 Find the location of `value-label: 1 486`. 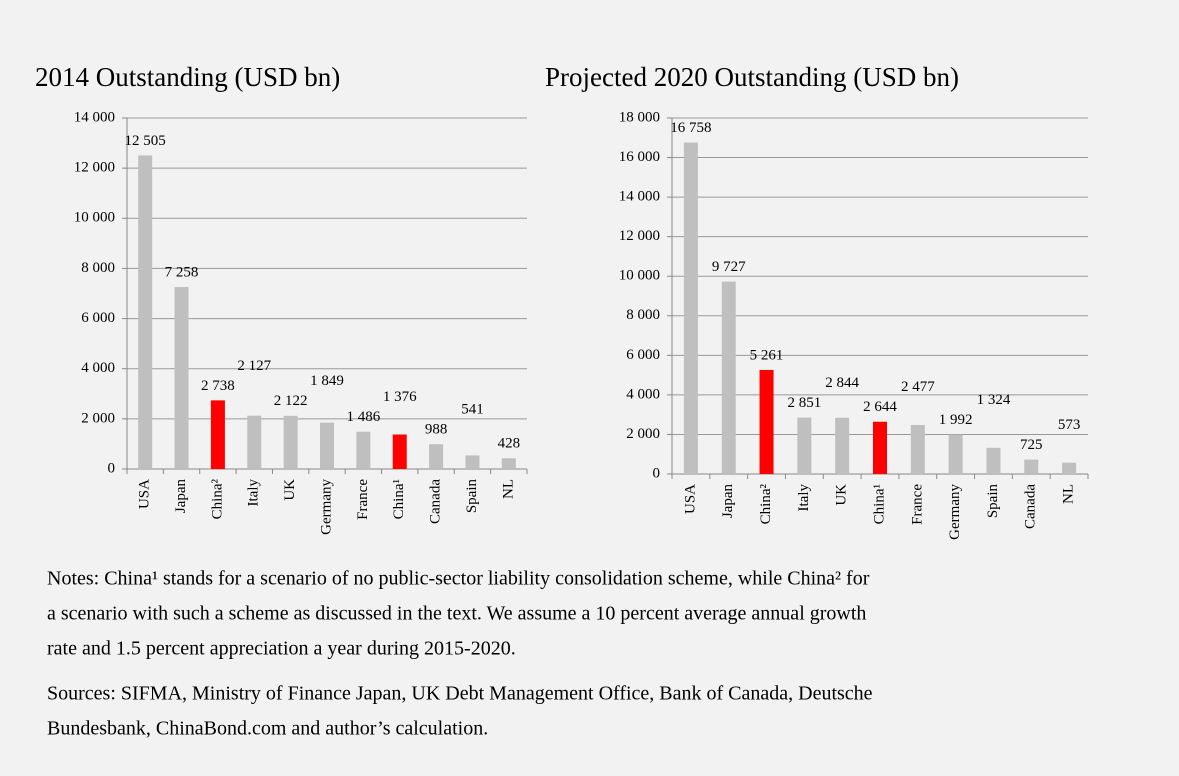

value-label: 1 486 is located at coordinates (363, 417).